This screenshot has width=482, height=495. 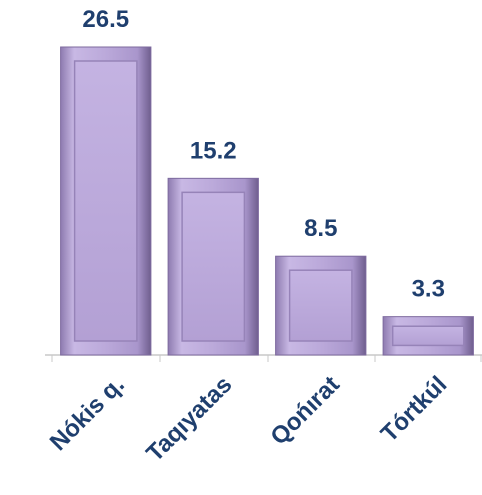 I want to click on x-tick-label: Qońırat, so click(x=304, y=410).